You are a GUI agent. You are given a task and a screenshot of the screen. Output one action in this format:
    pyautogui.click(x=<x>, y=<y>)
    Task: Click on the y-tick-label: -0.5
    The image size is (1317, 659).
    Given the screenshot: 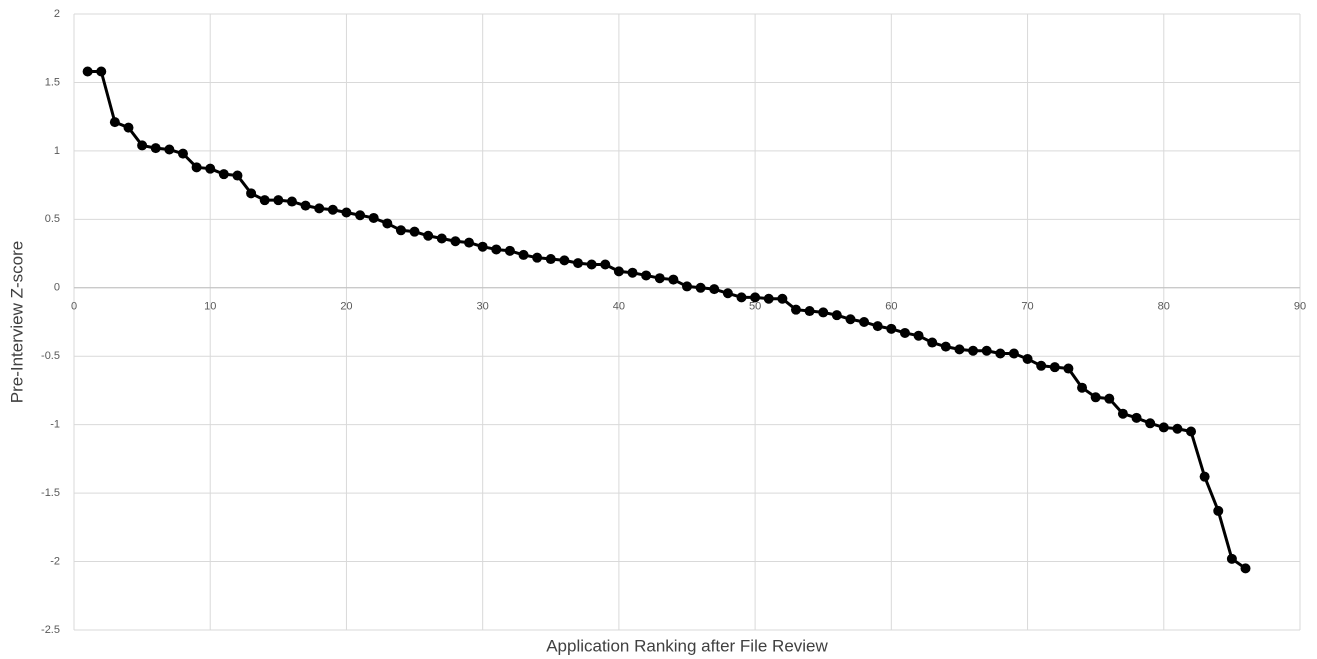 What is the action you would take?
    pyautogui.click(x=50, y=356)
    